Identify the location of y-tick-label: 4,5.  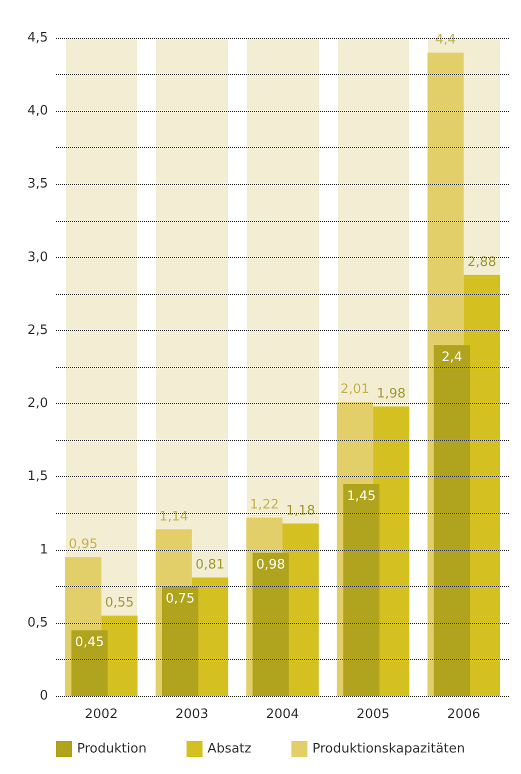
(37, 38).